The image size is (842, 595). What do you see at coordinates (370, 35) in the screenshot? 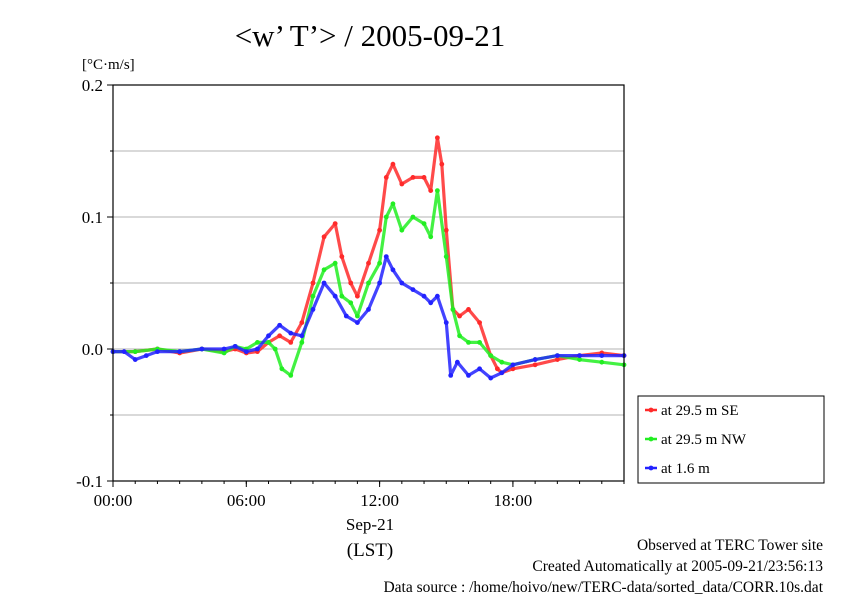
I see `chart-title: <w’ T’> / 2005-09-21` at bounding box center [370, 35].